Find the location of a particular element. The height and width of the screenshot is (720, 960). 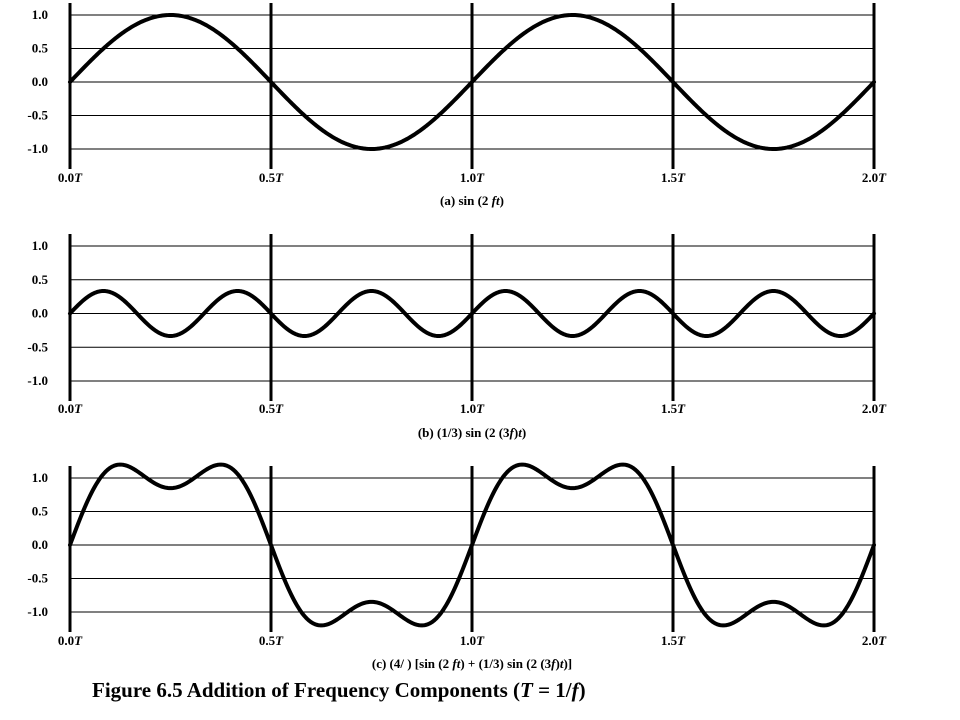

figure-title-part: ) is located at coordinates (582, 690).